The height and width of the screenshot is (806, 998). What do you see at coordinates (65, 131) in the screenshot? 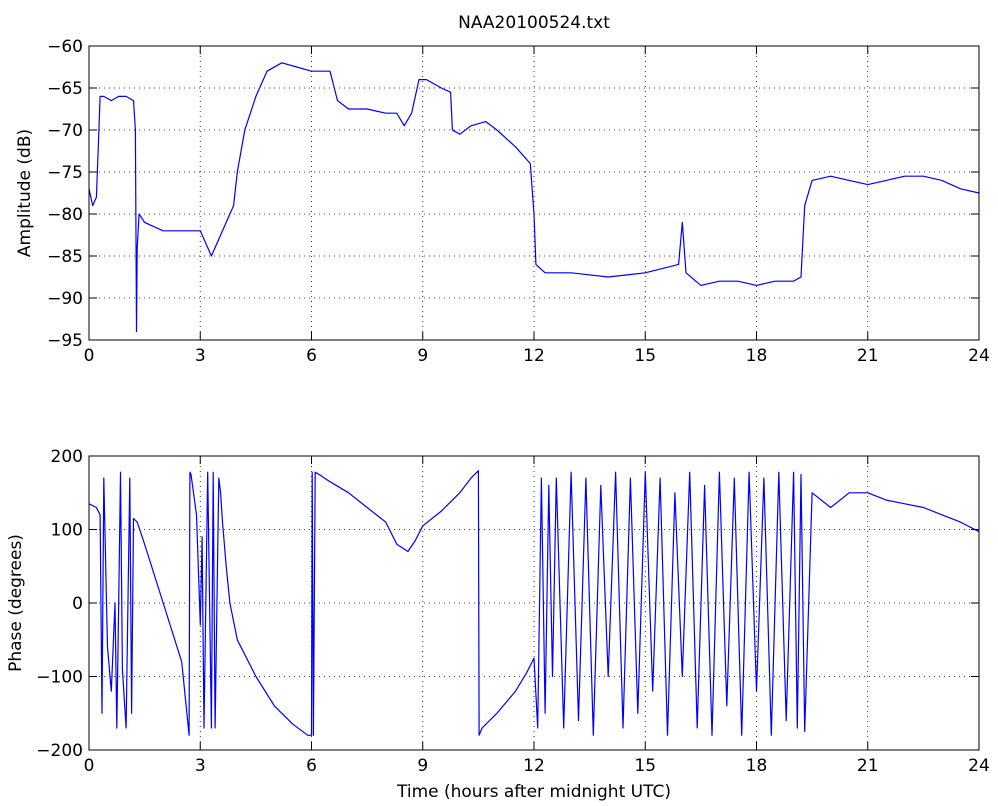
I see `y-tick-label: −70` at bounding box center [65, 131].